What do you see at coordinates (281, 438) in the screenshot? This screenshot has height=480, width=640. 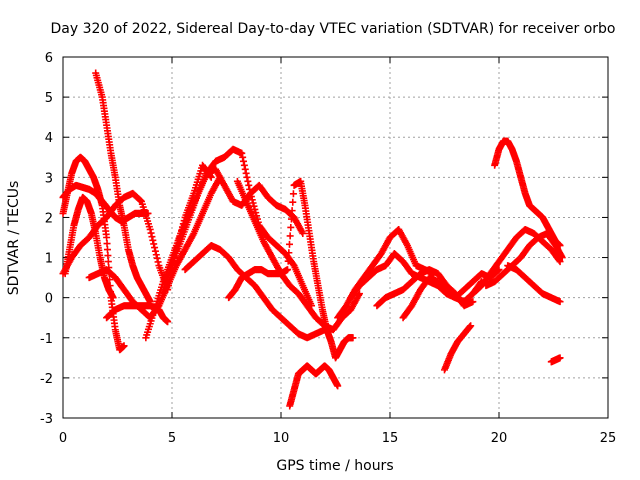 I see `x-tick-label: 10` at bounding box center [281, 438].